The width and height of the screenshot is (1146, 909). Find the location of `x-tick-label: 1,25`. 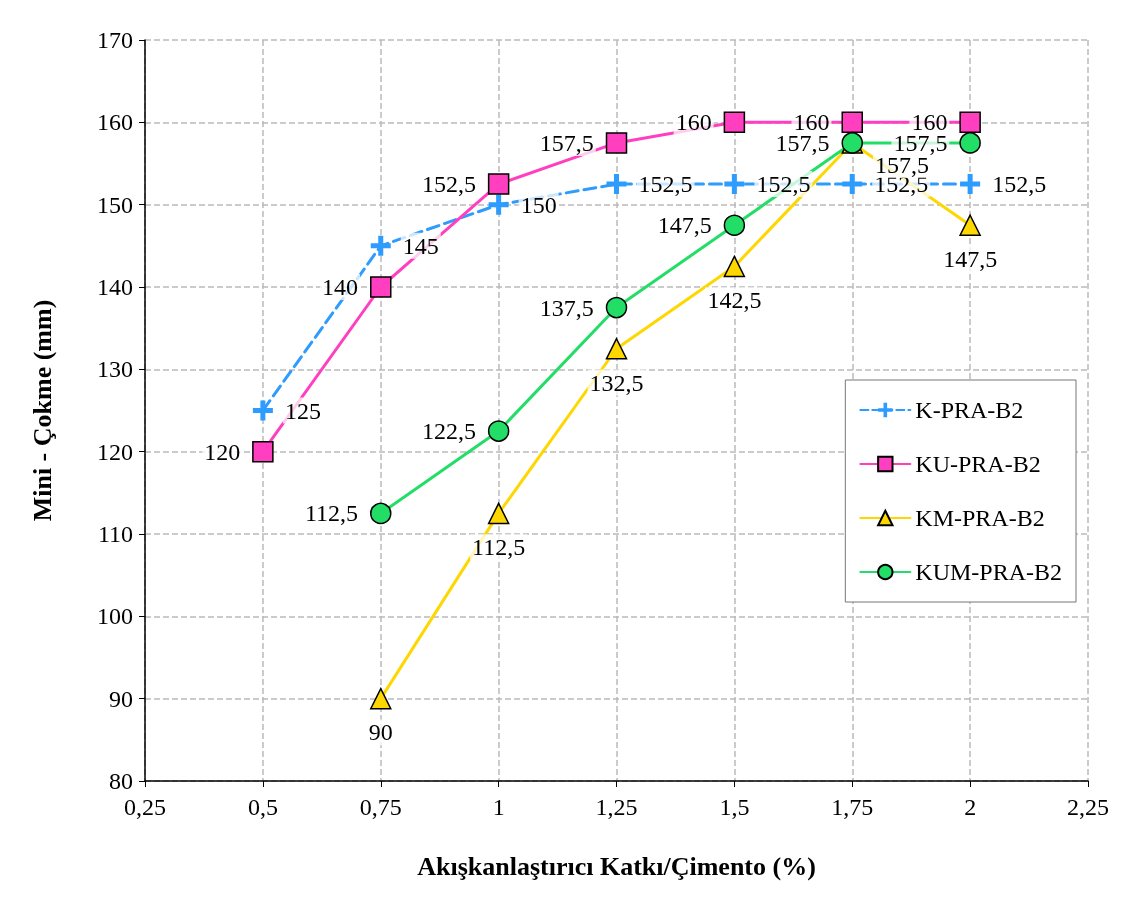

x-tick-label: 1,25 is located at coordinates (616, 807).